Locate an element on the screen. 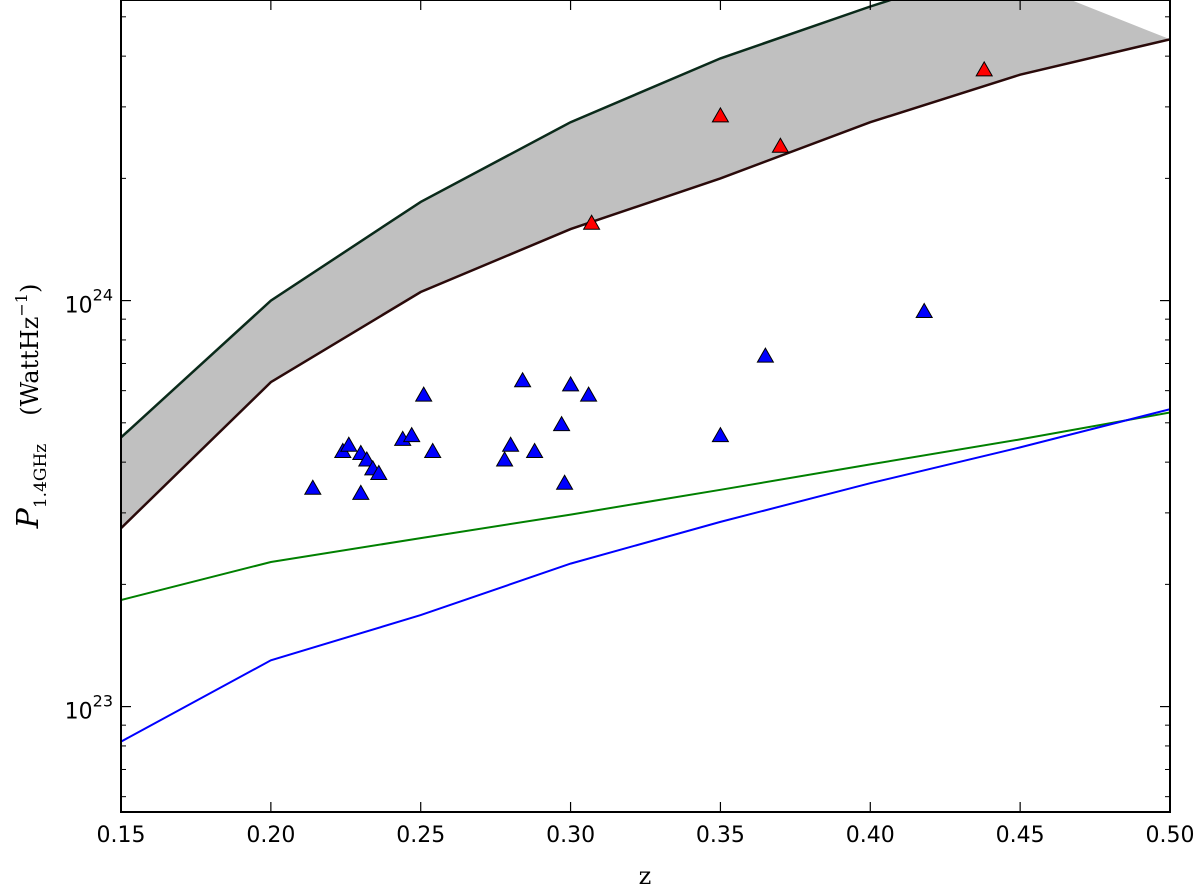 The height and width of the screenshot is (884, 1200). x-tick-label: 0.35 is located at coordinates (720, 835).